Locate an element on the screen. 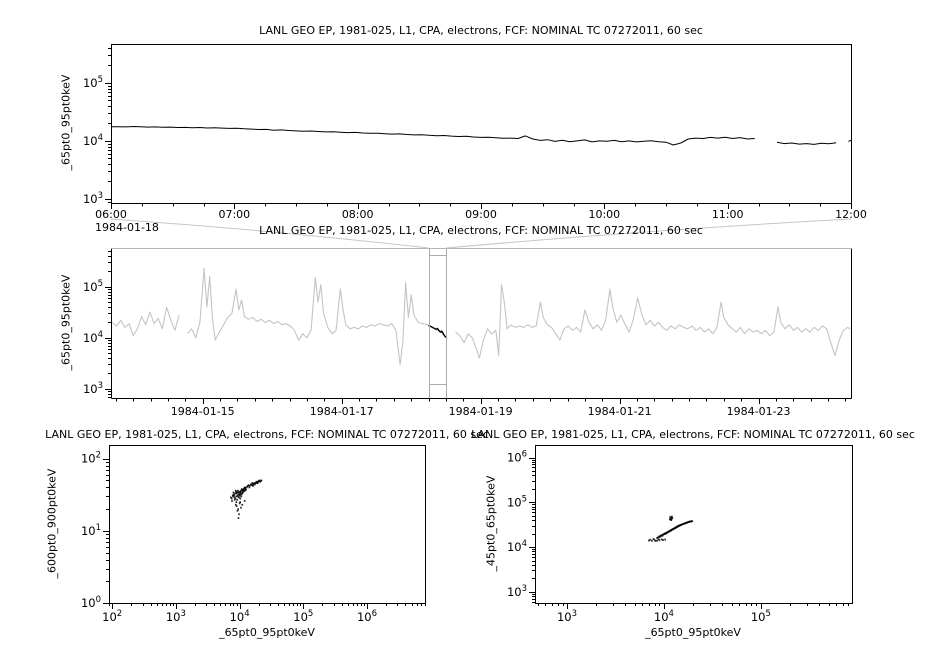  y-axis-label-scatter-left: _600pt0_900pt0keV is located at coordinates (52, 523).